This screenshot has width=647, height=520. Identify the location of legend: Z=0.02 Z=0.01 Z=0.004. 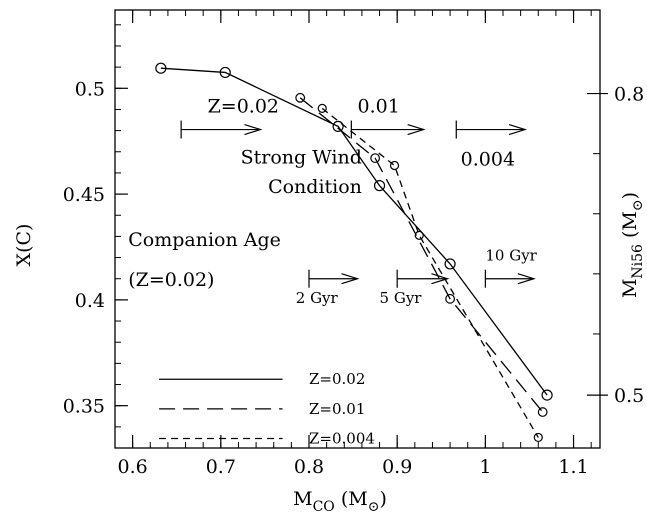
(267, 408).